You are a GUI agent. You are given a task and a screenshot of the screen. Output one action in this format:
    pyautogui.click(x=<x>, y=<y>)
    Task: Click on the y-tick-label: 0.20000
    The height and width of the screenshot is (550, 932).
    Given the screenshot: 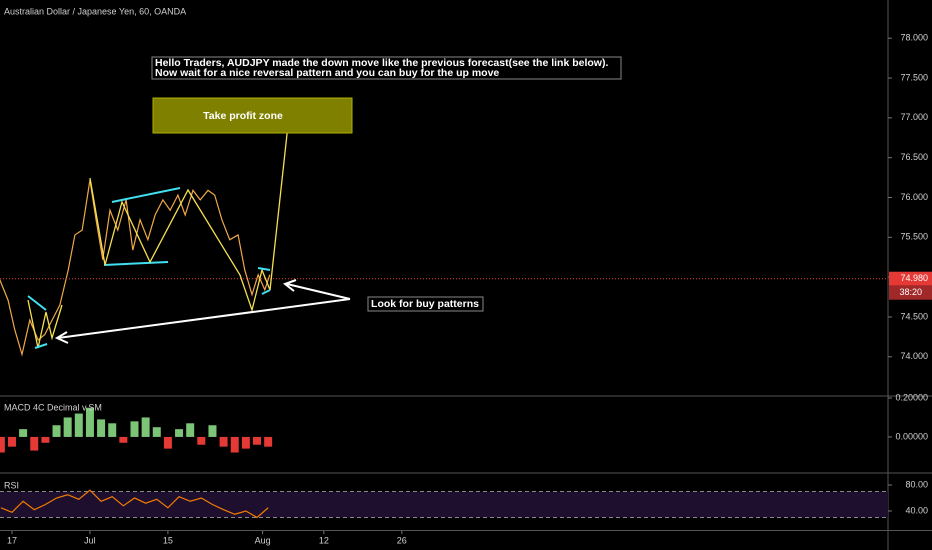 What is the action you would take?
    pyautogui.click(x=911, y=397)
    